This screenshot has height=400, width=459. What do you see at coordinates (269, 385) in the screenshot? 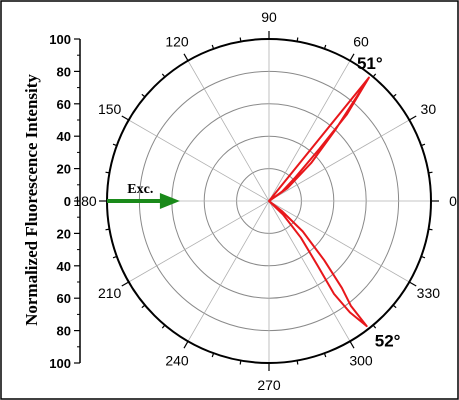
I see `angle-label-270: 270` at bounding box center [269, 385].